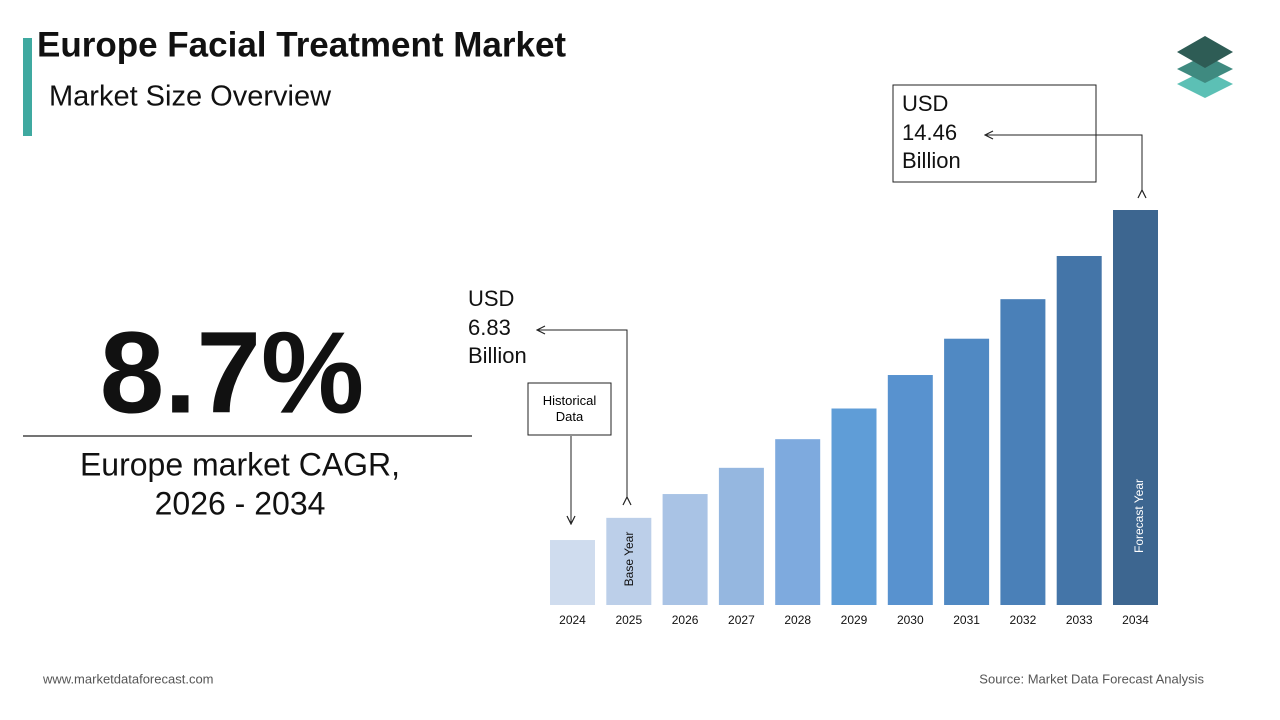  Describe the element at coordinates (190, 97) in the screenshot. I see `subtitle: Market Size Overview` at that location.